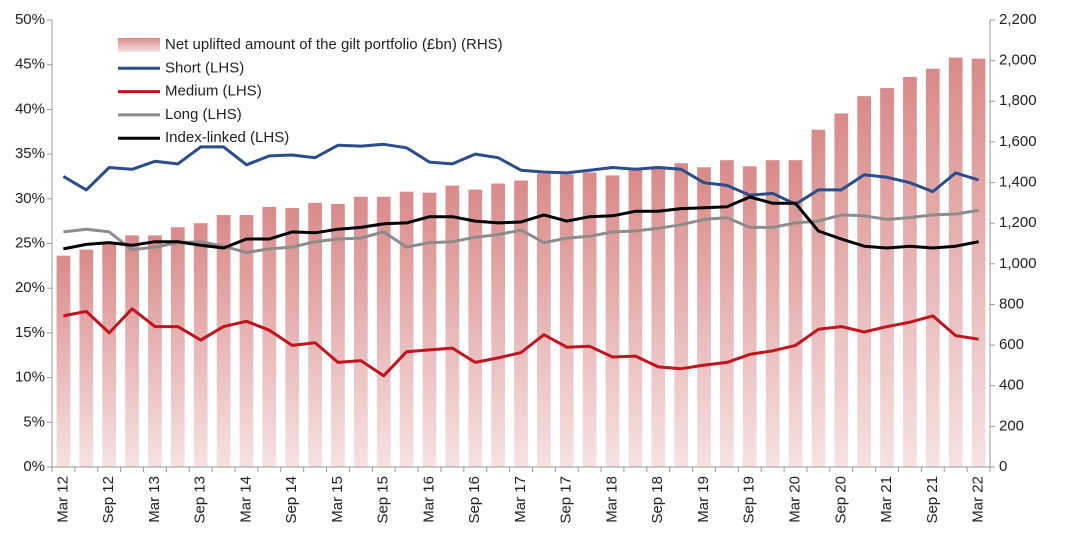  Describe the element at coordinates (749, 500) in the screenshot. I see `x-tick-label: Sep 19` at that location.